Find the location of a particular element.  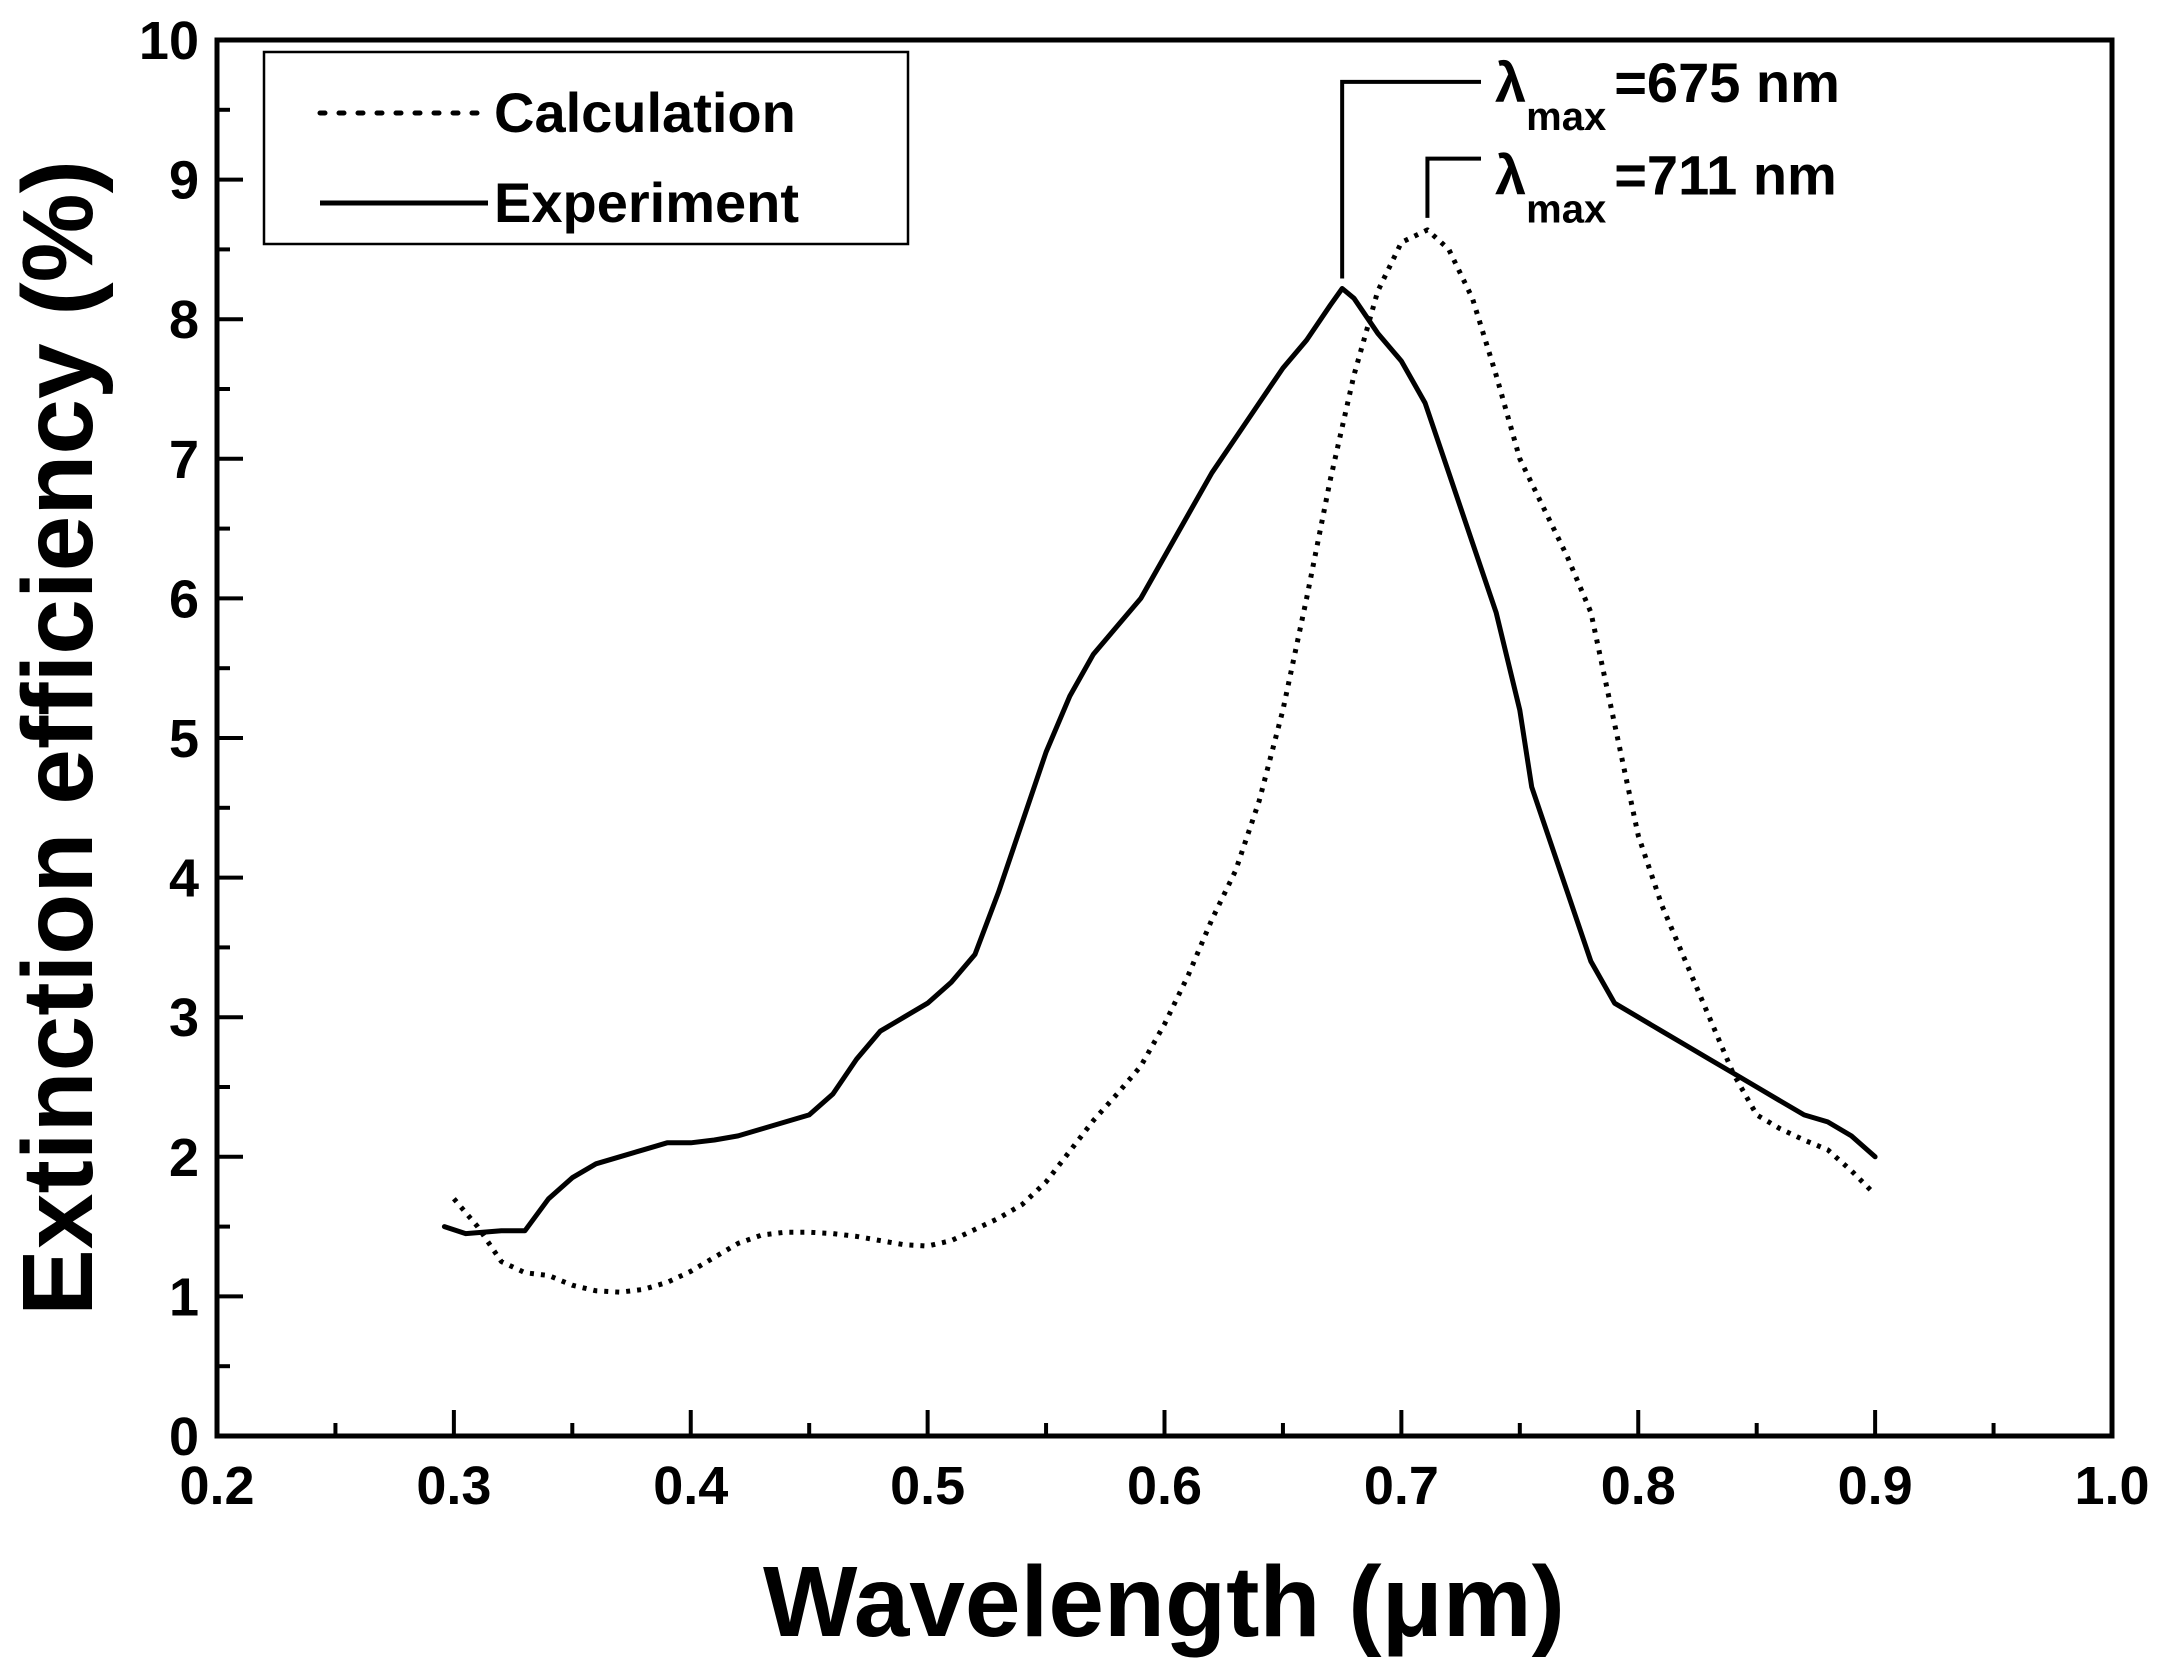

x-tick-label: 0.7 is located at coordinates (1401, 1486).